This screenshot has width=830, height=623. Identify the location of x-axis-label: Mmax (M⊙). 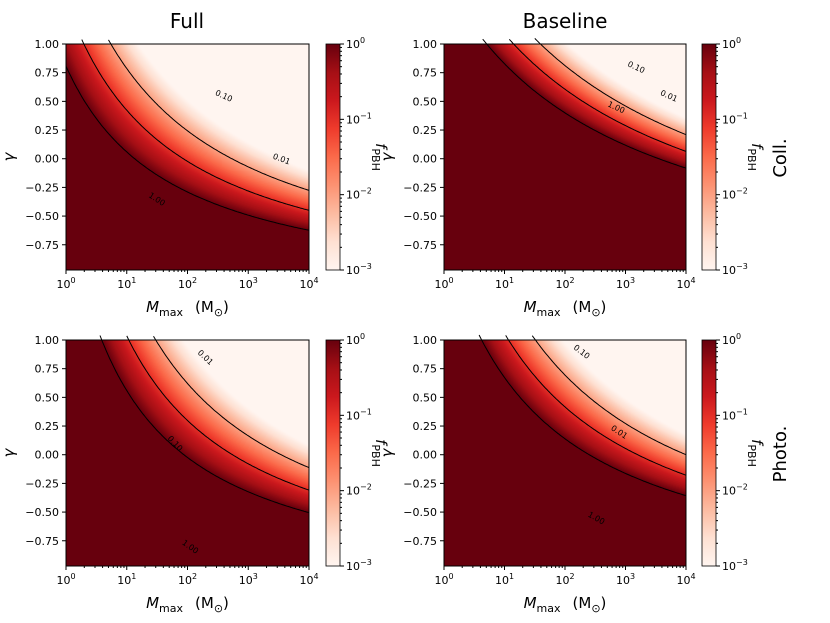
(187, 604).